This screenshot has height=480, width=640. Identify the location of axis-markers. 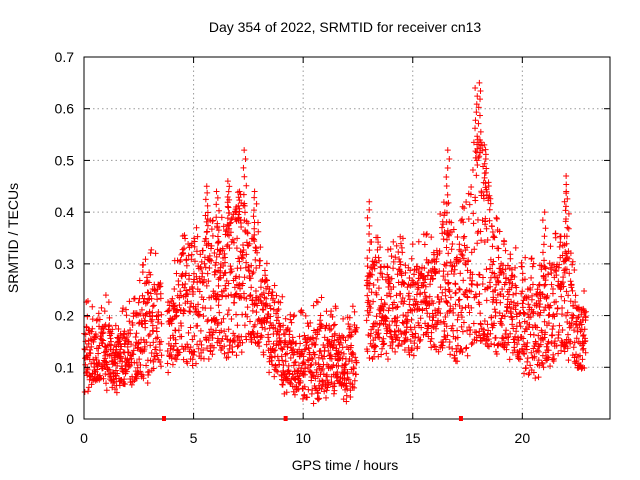
(312, 418).